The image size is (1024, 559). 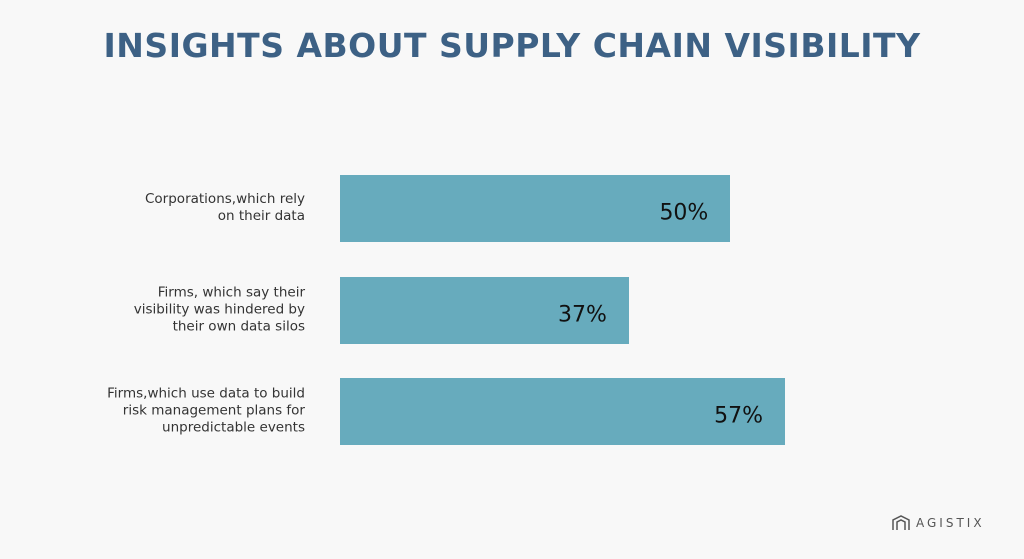 I want to click on logo-icon, so click(x=901, y=522).